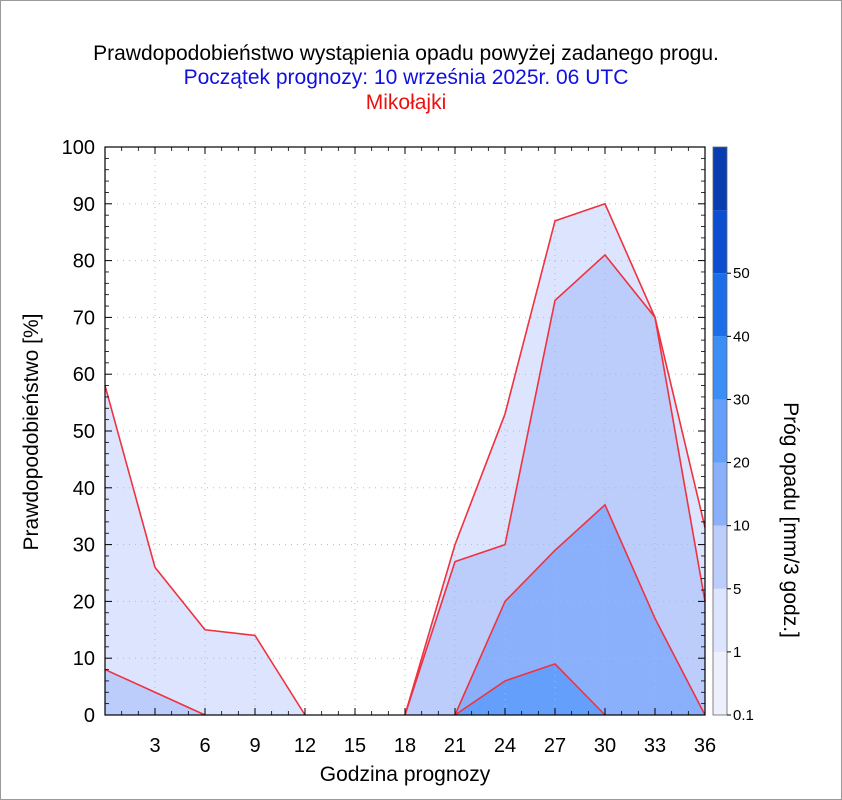  I want to click on y-tick-label: 40, so click(84, 489).